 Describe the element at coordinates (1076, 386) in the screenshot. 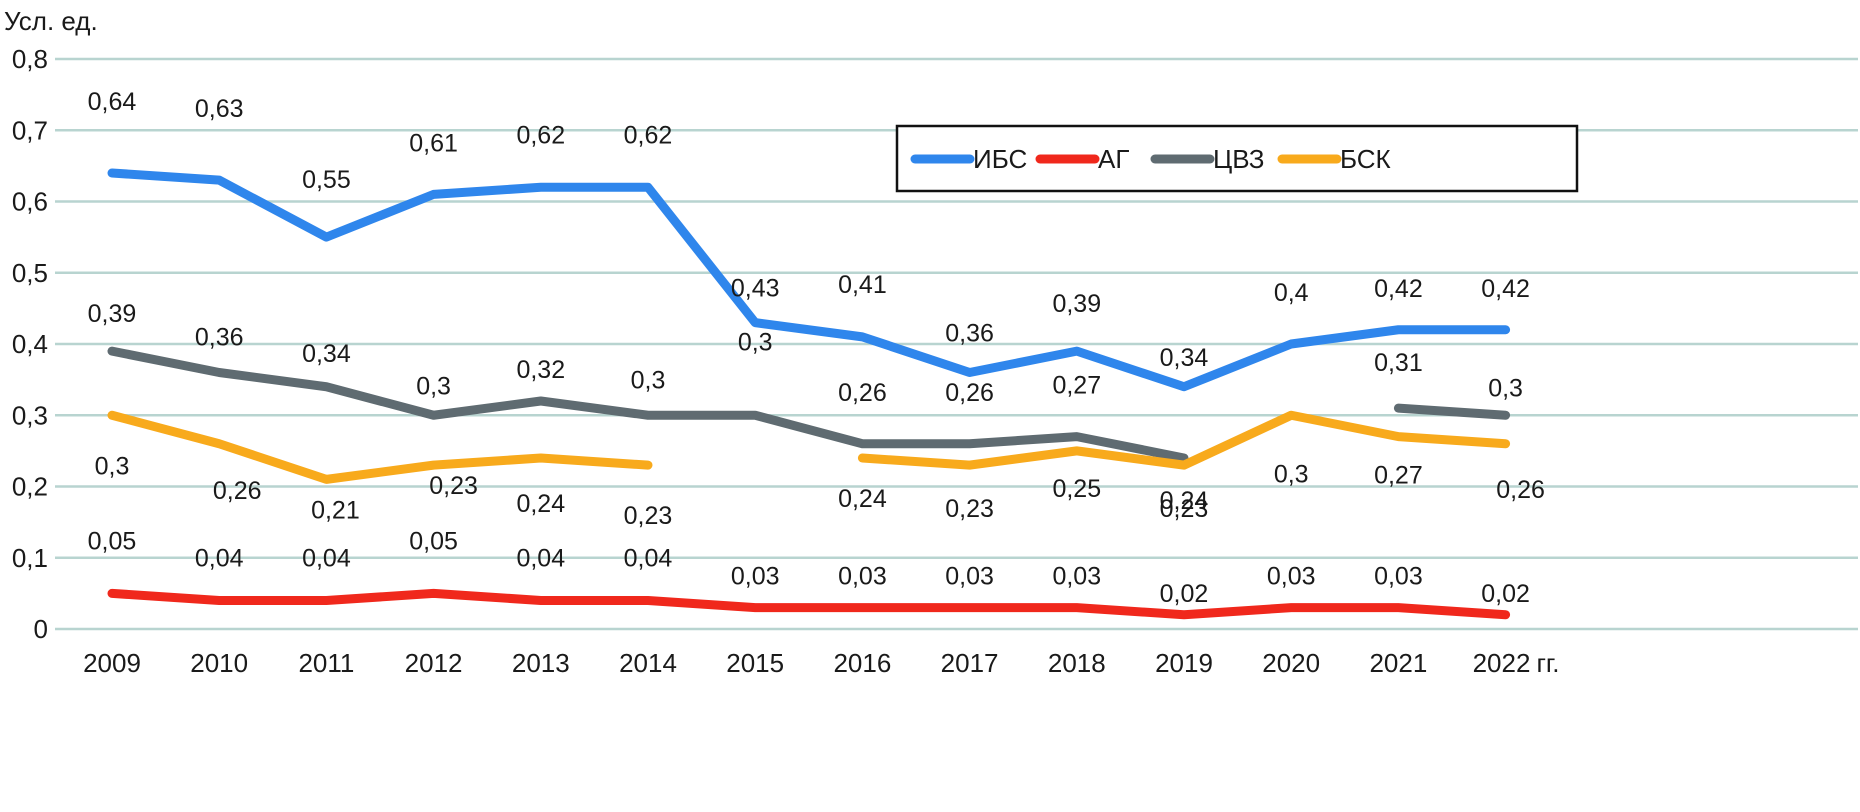

I see `data-label-ЦВЗ: 0,27` at that location.